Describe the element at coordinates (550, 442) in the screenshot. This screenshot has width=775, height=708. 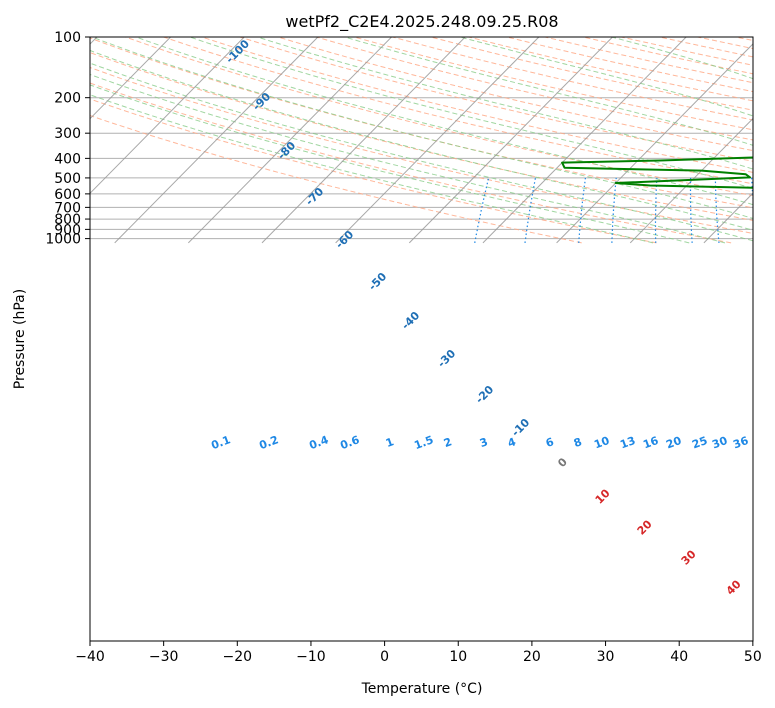
I see `mixing-ratio-label: 6` at that location.